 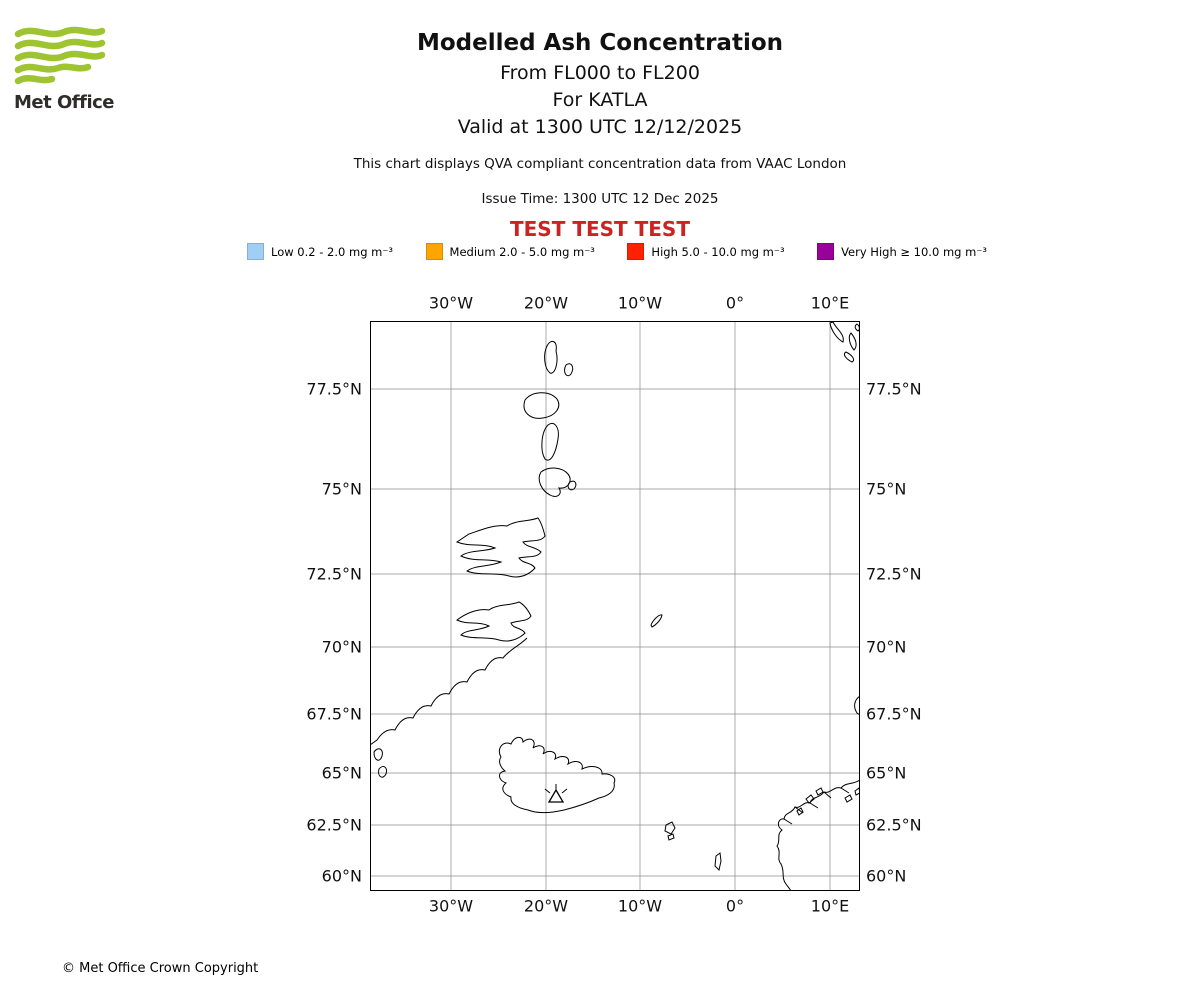 What do you see at coordinates (735, 303) in the screenshot?
I see `lon-label-top-0: 0°` at bounding box center [735, 303].